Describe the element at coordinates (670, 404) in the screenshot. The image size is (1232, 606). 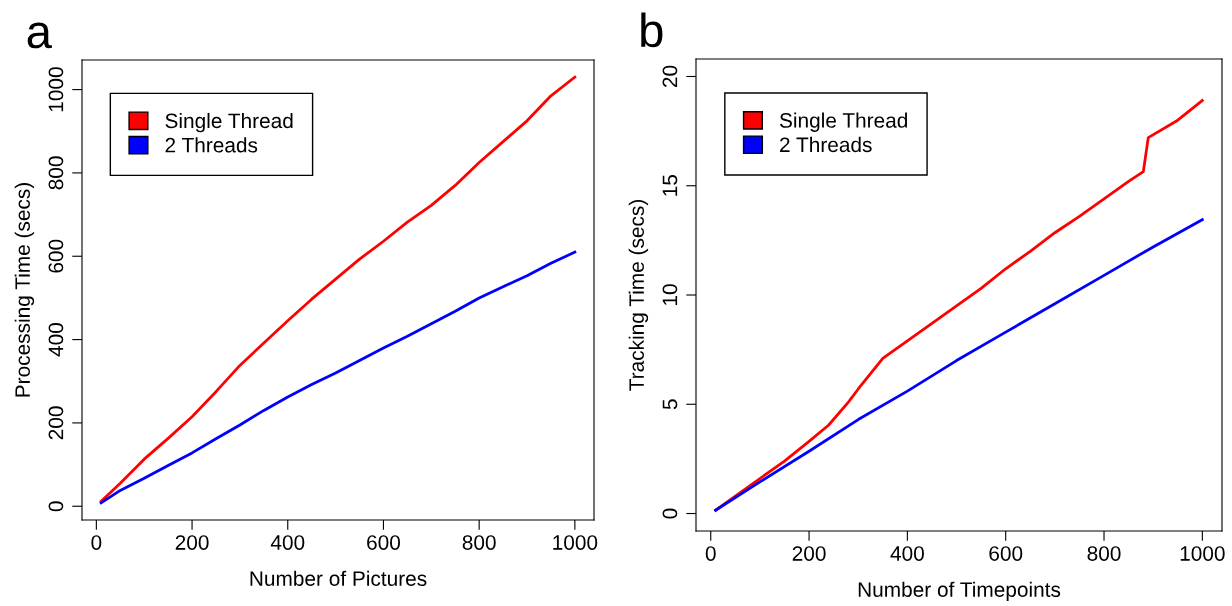
I see `y-tick-label: 5` at that location.